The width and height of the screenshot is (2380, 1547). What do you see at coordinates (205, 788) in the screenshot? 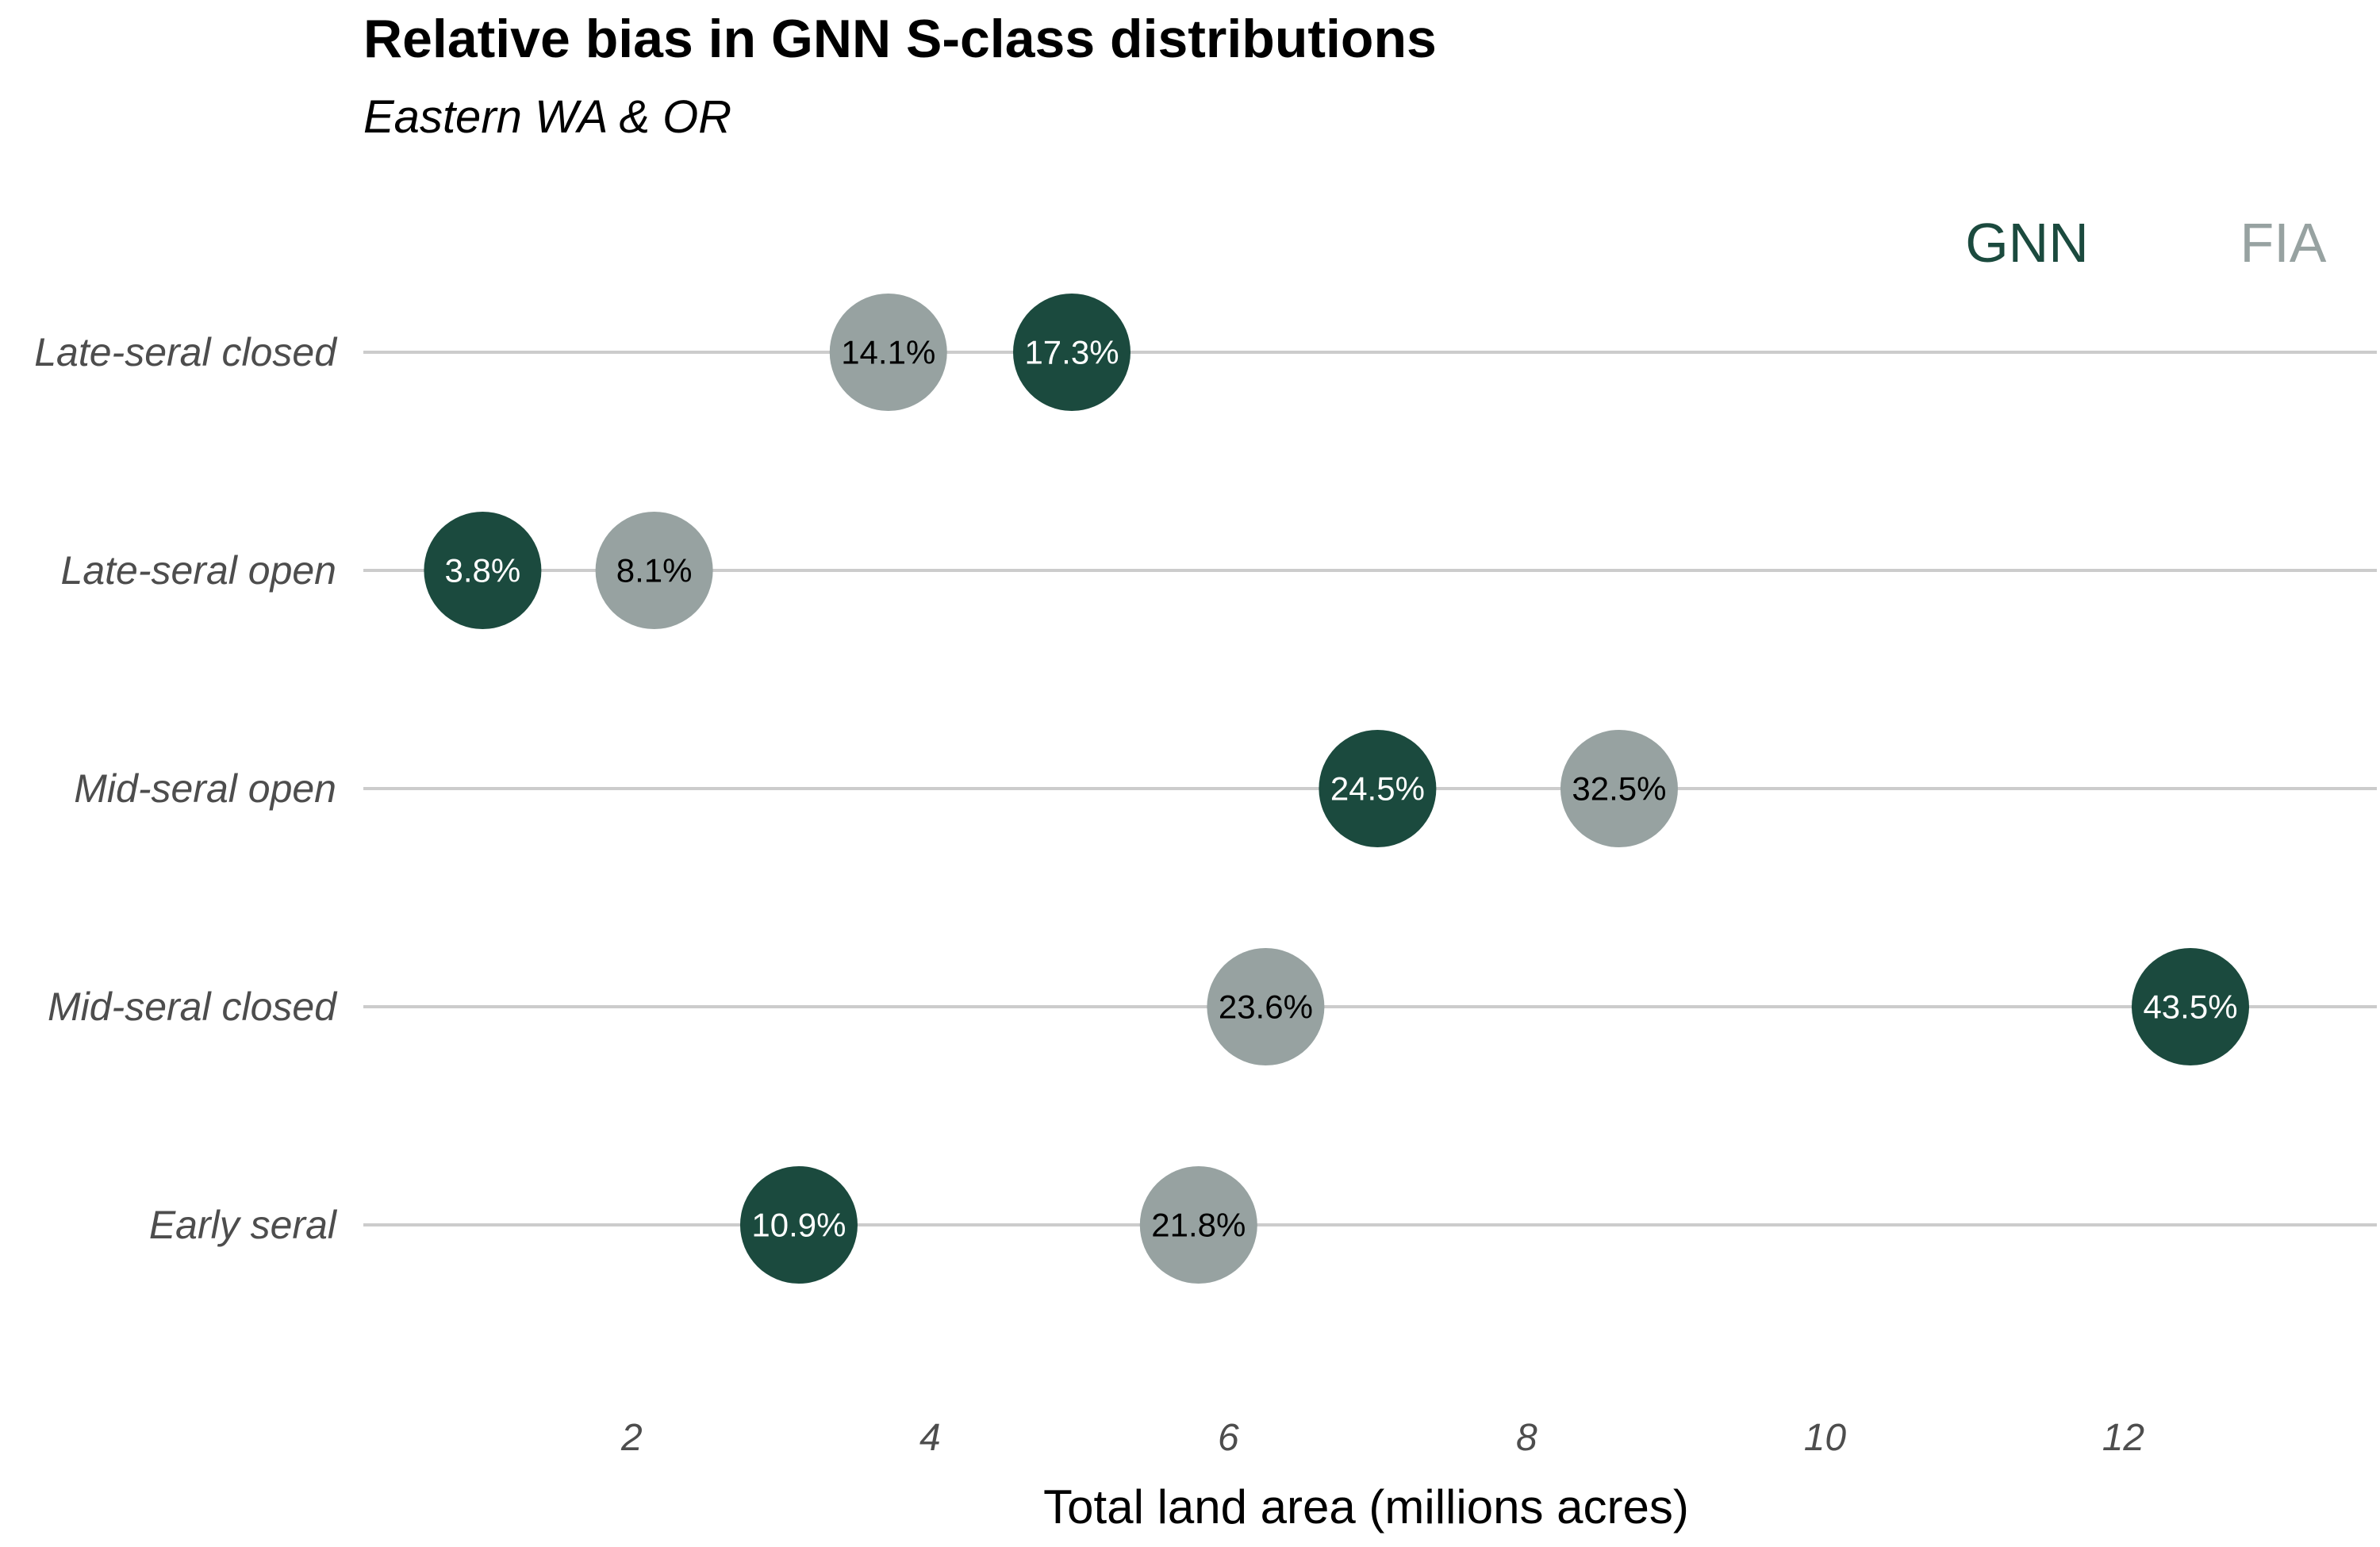
I see `category-label: Mid-seral open` at bounding box center [205, 788].